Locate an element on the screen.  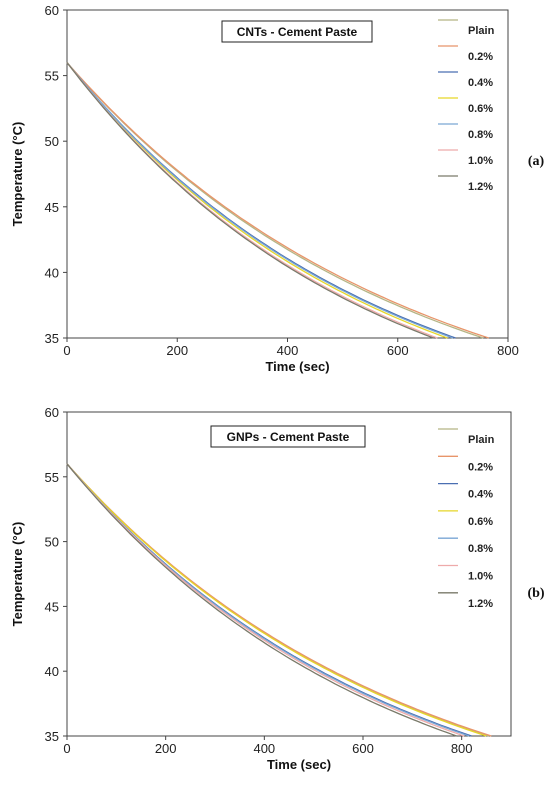
panel-label: (a) is located at coordinates (536, 161).